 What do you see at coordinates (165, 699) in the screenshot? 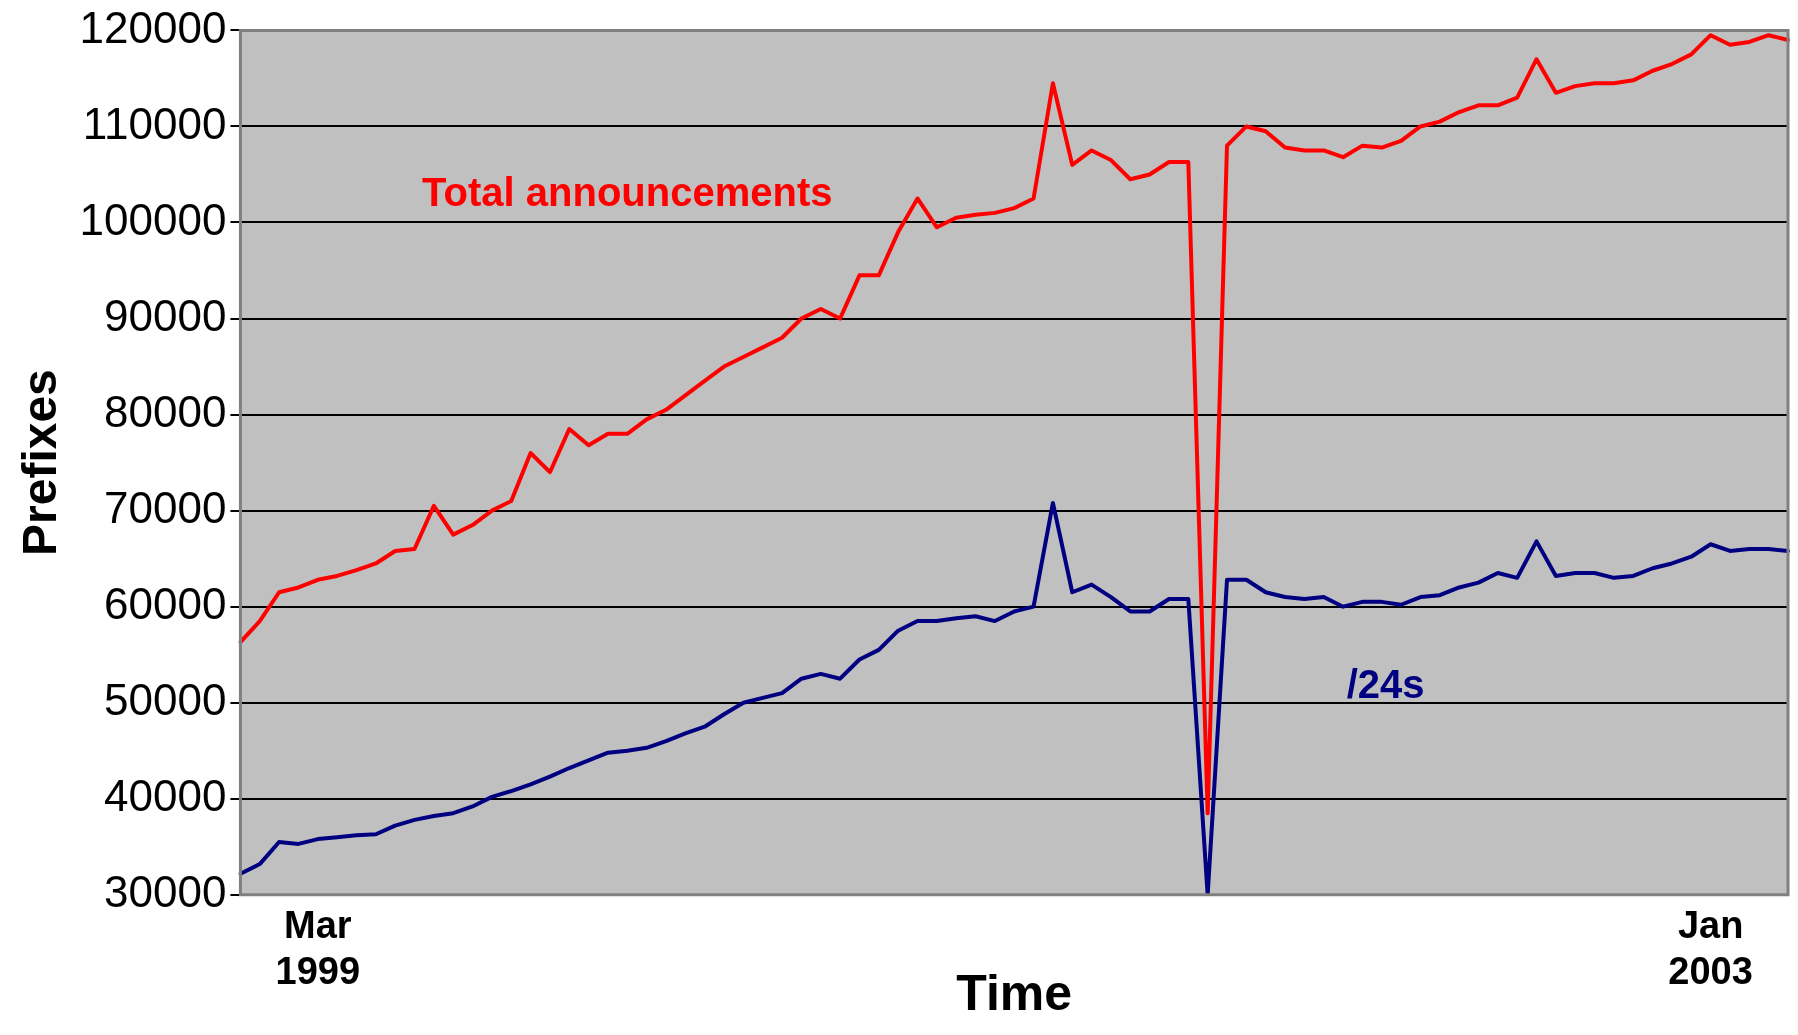
I see `y-tick-label: 50000` at bounding box center [165, 699].